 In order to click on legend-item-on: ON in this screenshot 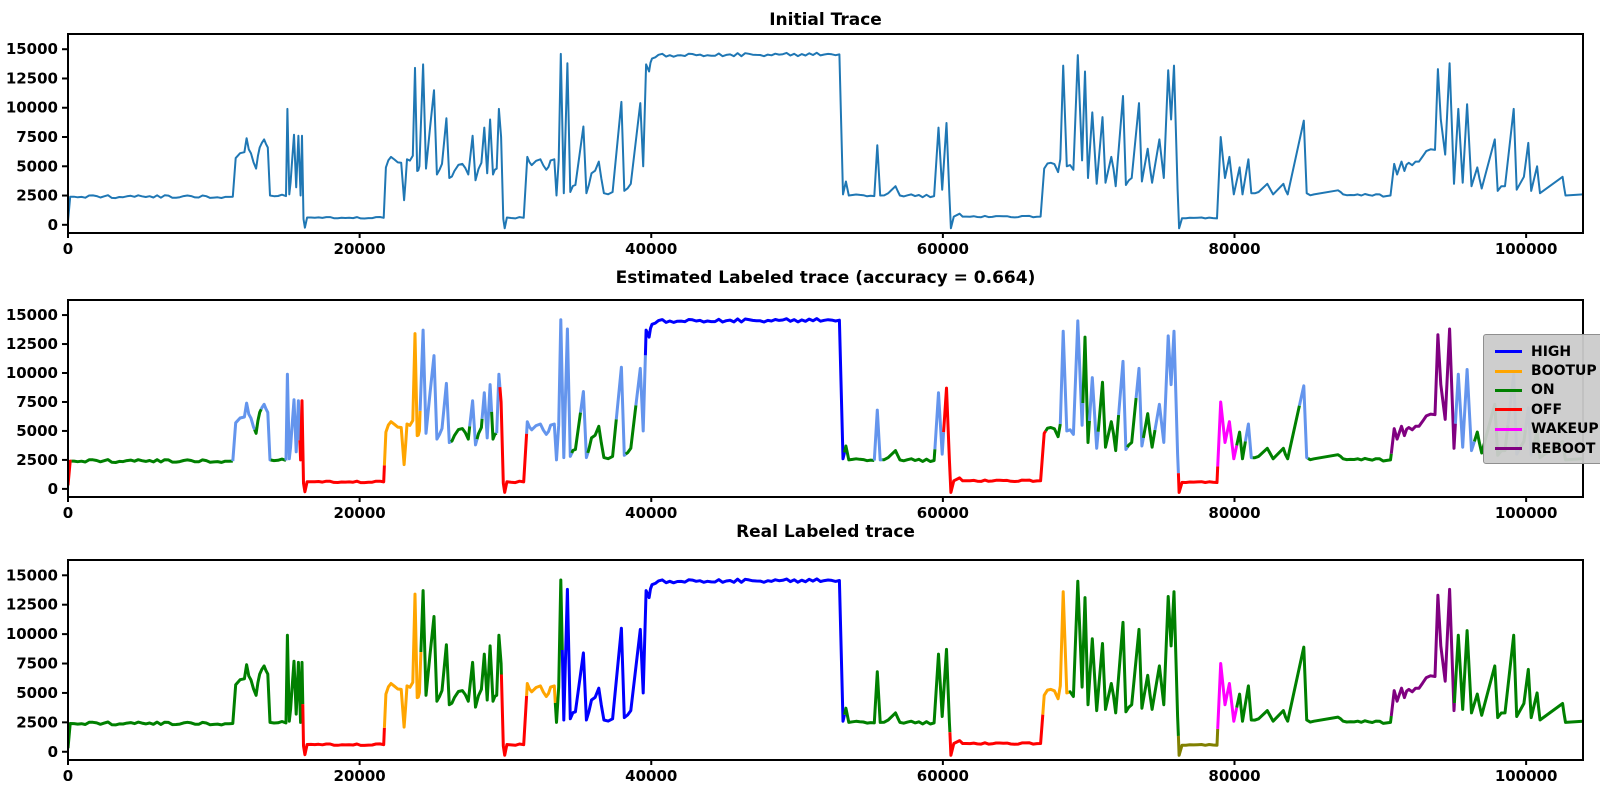, I will do `click(1547, 390)`.